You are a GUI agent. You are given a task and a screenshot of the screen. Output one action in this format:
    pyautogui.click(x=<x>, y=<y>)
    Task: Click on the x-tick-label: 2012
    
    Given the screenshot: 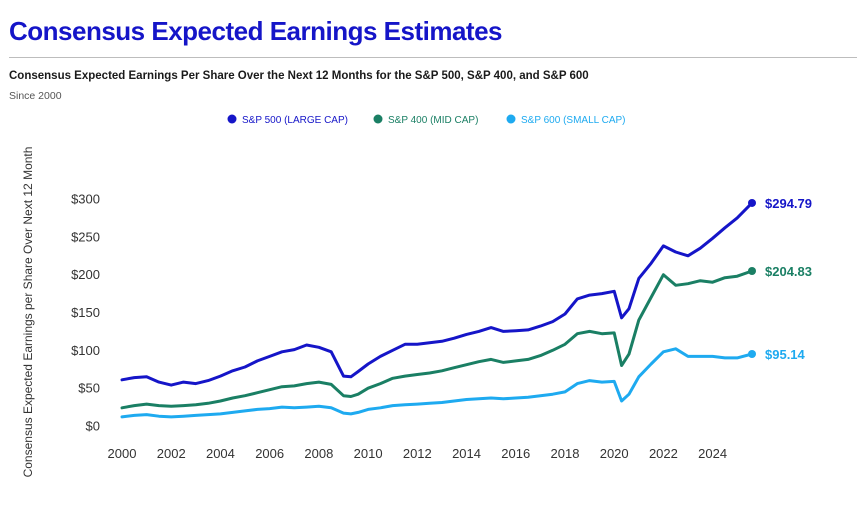 What is the action you would take?
    pyautogui.click(x=417, y=453)
    